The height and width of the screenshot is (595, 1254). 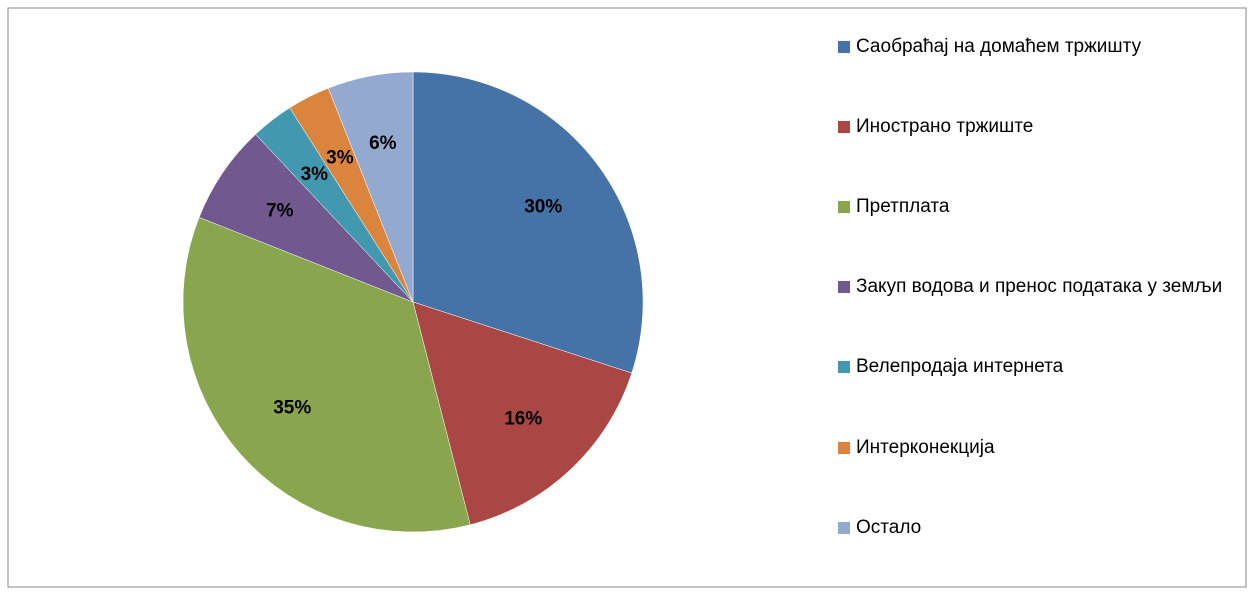 What do you see at coordinates (1037, 447) in the screenshot?
I see `legend-item: Интерконекција` at bounding box center [1037, 447].